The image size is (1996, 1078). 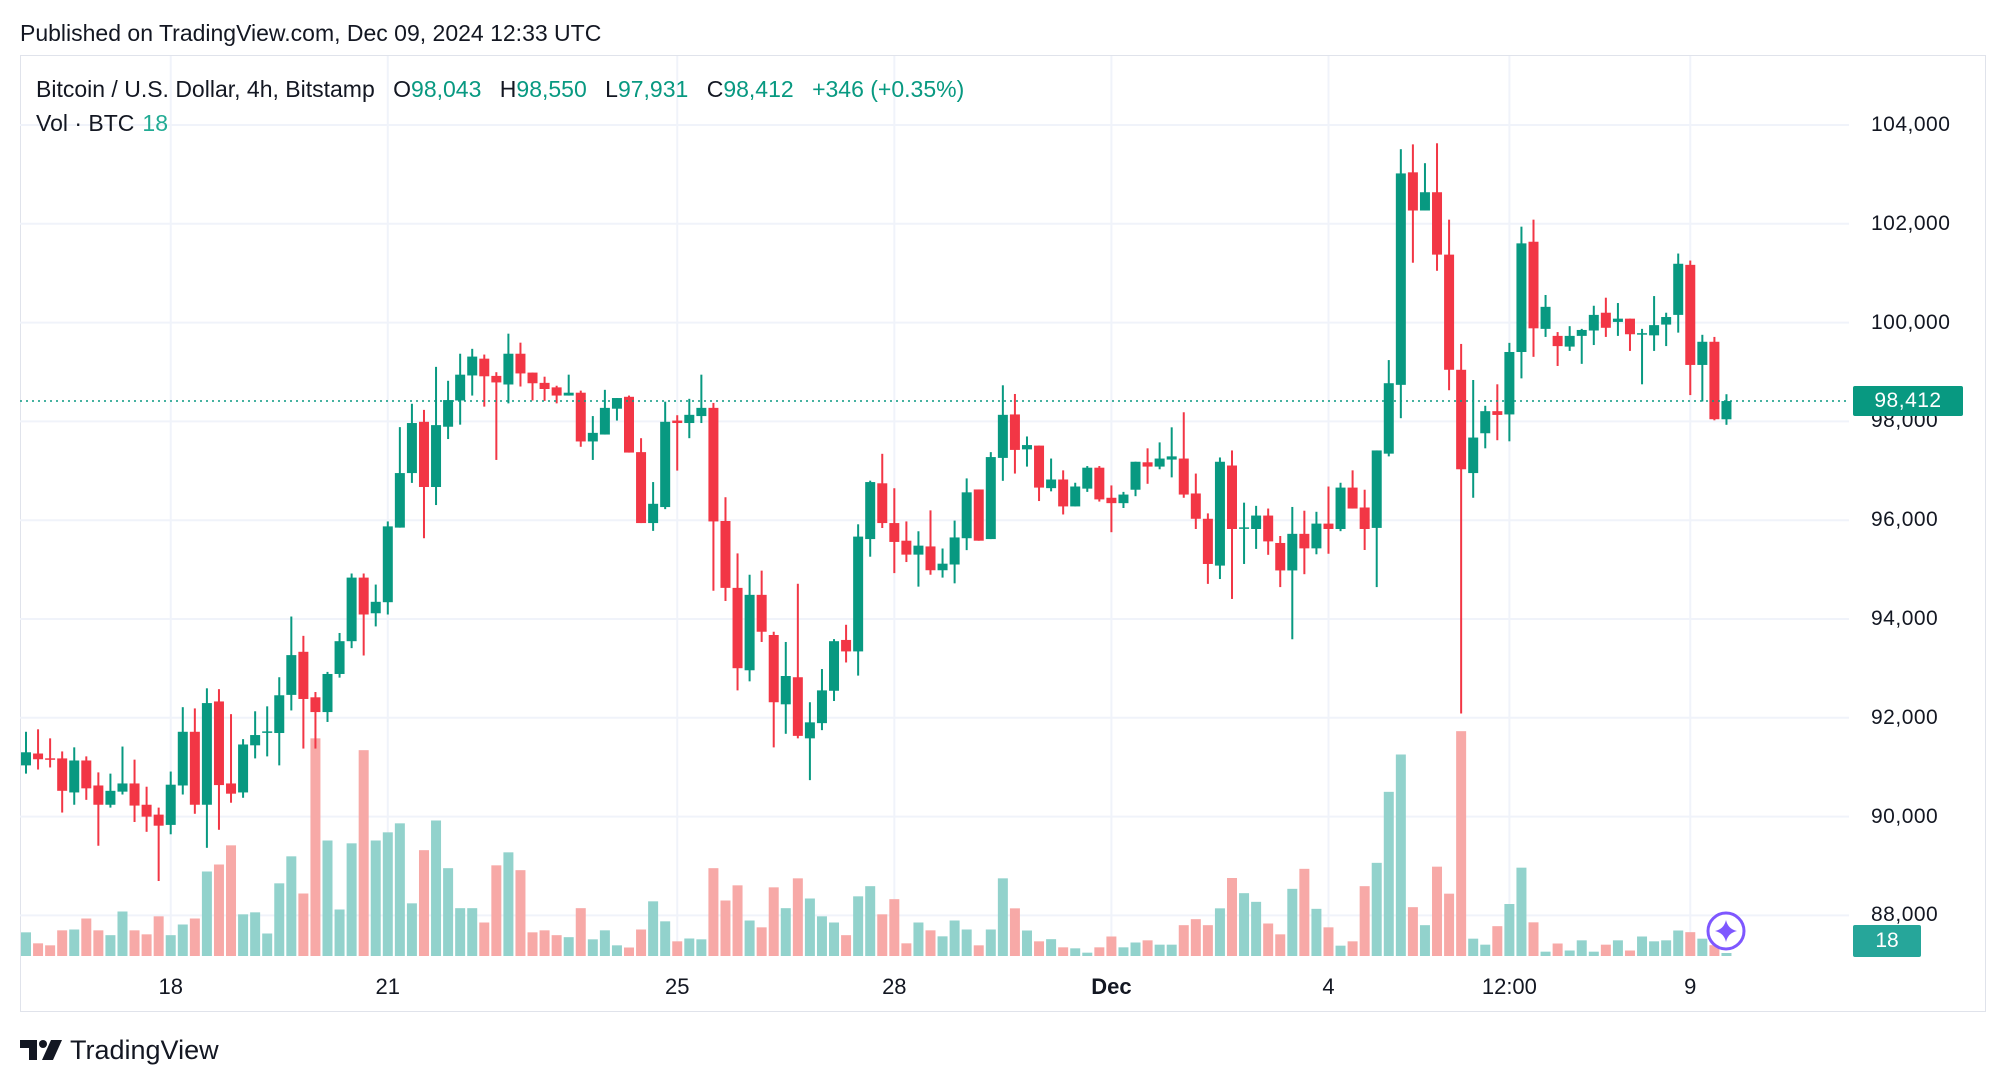 I want to click on assistant-sparkle-icon, so click(x=1726, y=931).